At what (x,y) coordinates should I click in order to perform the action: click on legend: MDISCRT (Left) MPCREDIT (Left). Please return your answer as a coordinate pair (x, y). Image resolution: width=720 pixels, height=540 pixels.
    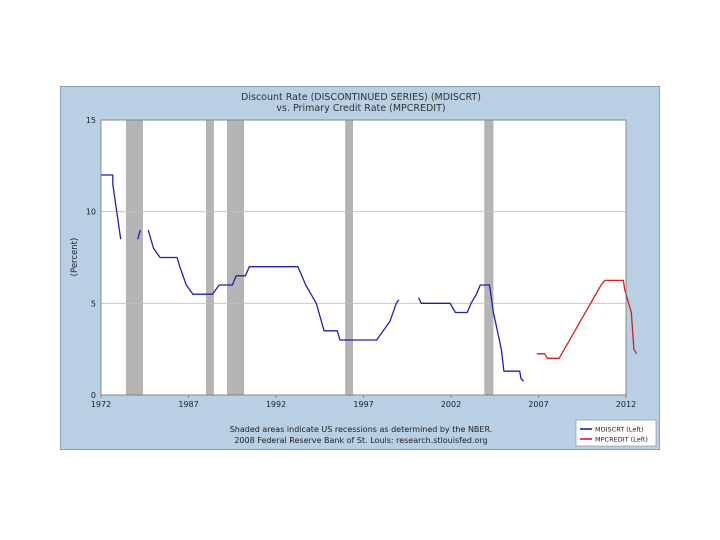
    Looking at the image, I should click on (614, 435).